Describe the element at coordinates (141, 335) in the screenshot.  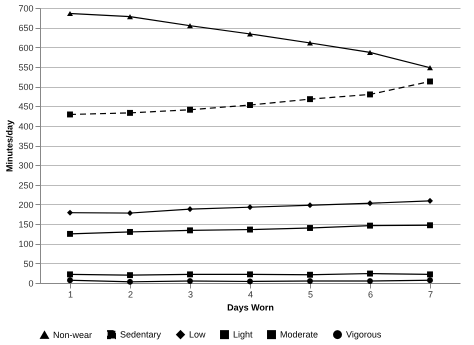
I see `legend-label: Sedentary` at that location.